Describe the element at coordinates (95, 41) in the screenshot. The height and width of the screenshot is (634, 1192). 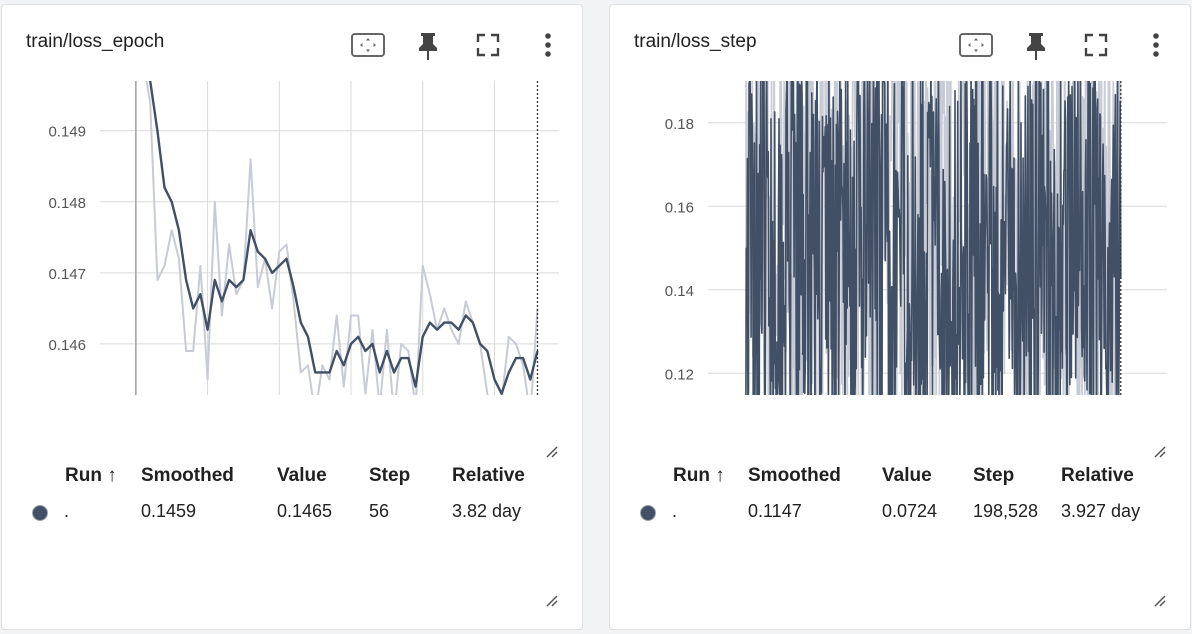
I see `card-title: train/loss_epoch` at that location.